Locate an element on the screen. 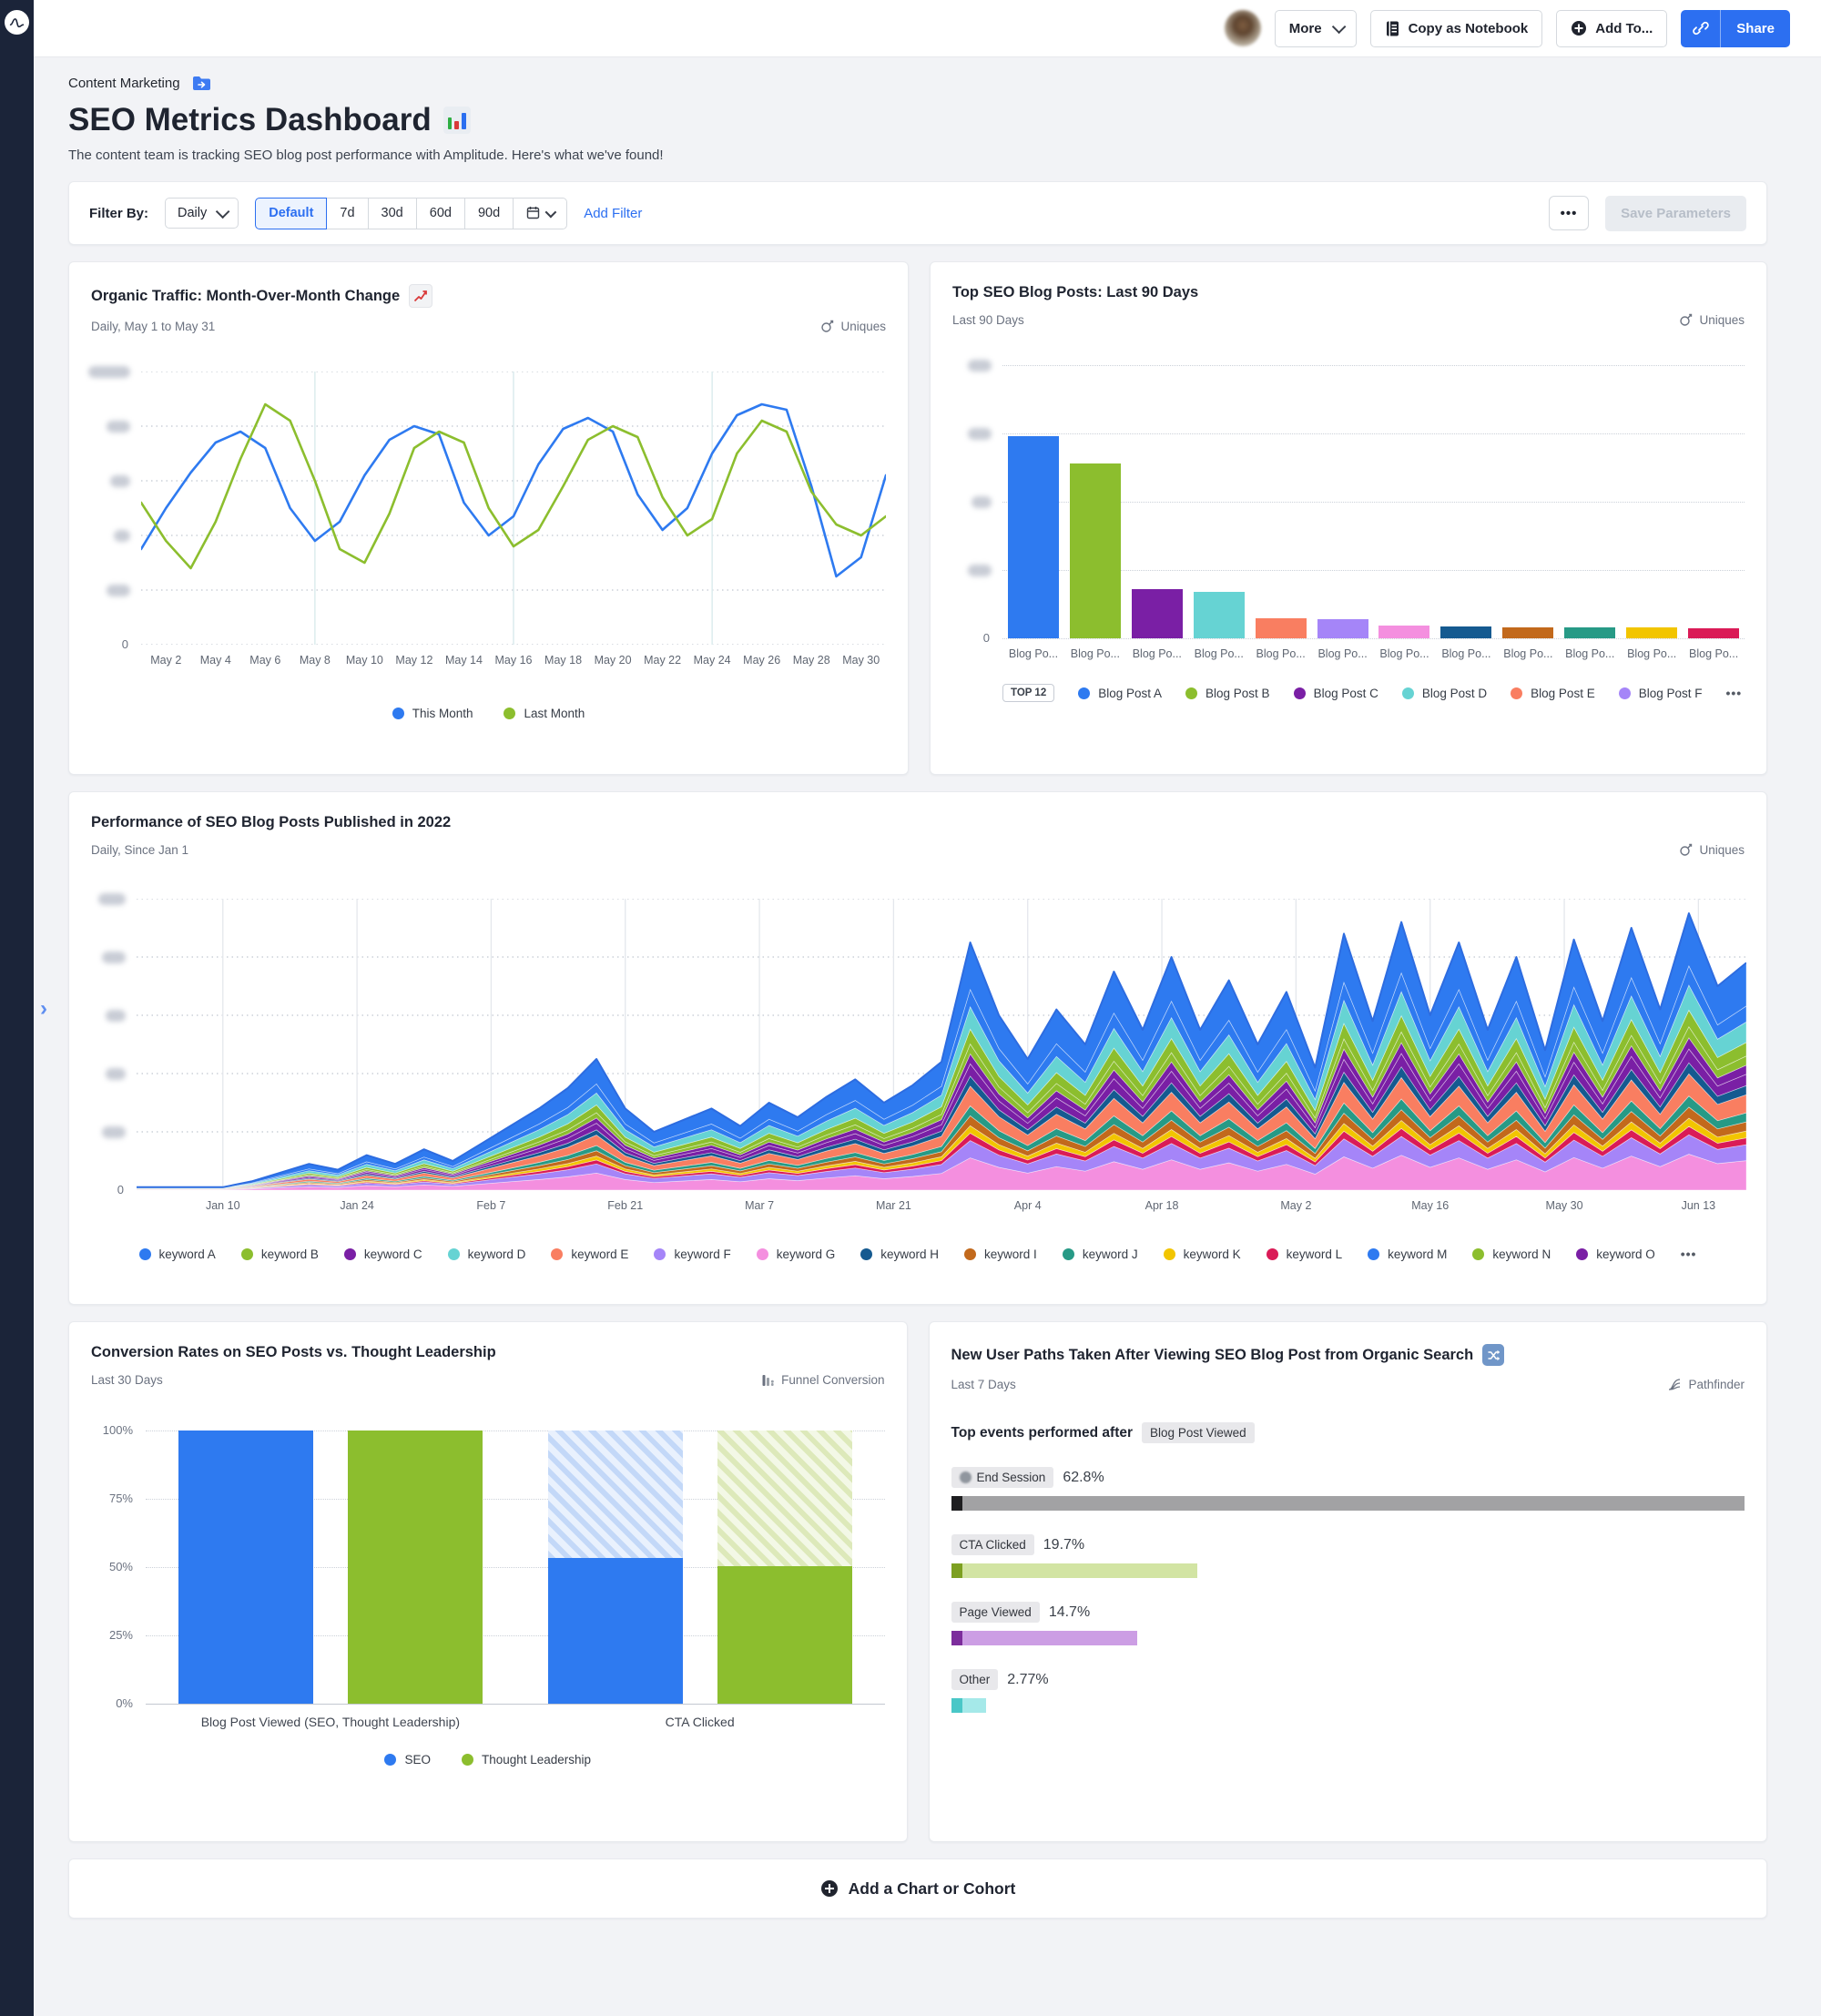  event-badge: End Session is located at coordinates (1003, 1477).